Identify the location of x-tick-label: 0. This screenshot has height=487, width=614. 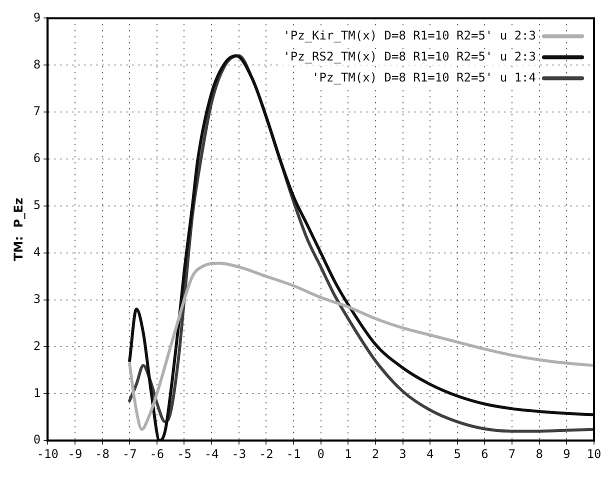
(320, 453).